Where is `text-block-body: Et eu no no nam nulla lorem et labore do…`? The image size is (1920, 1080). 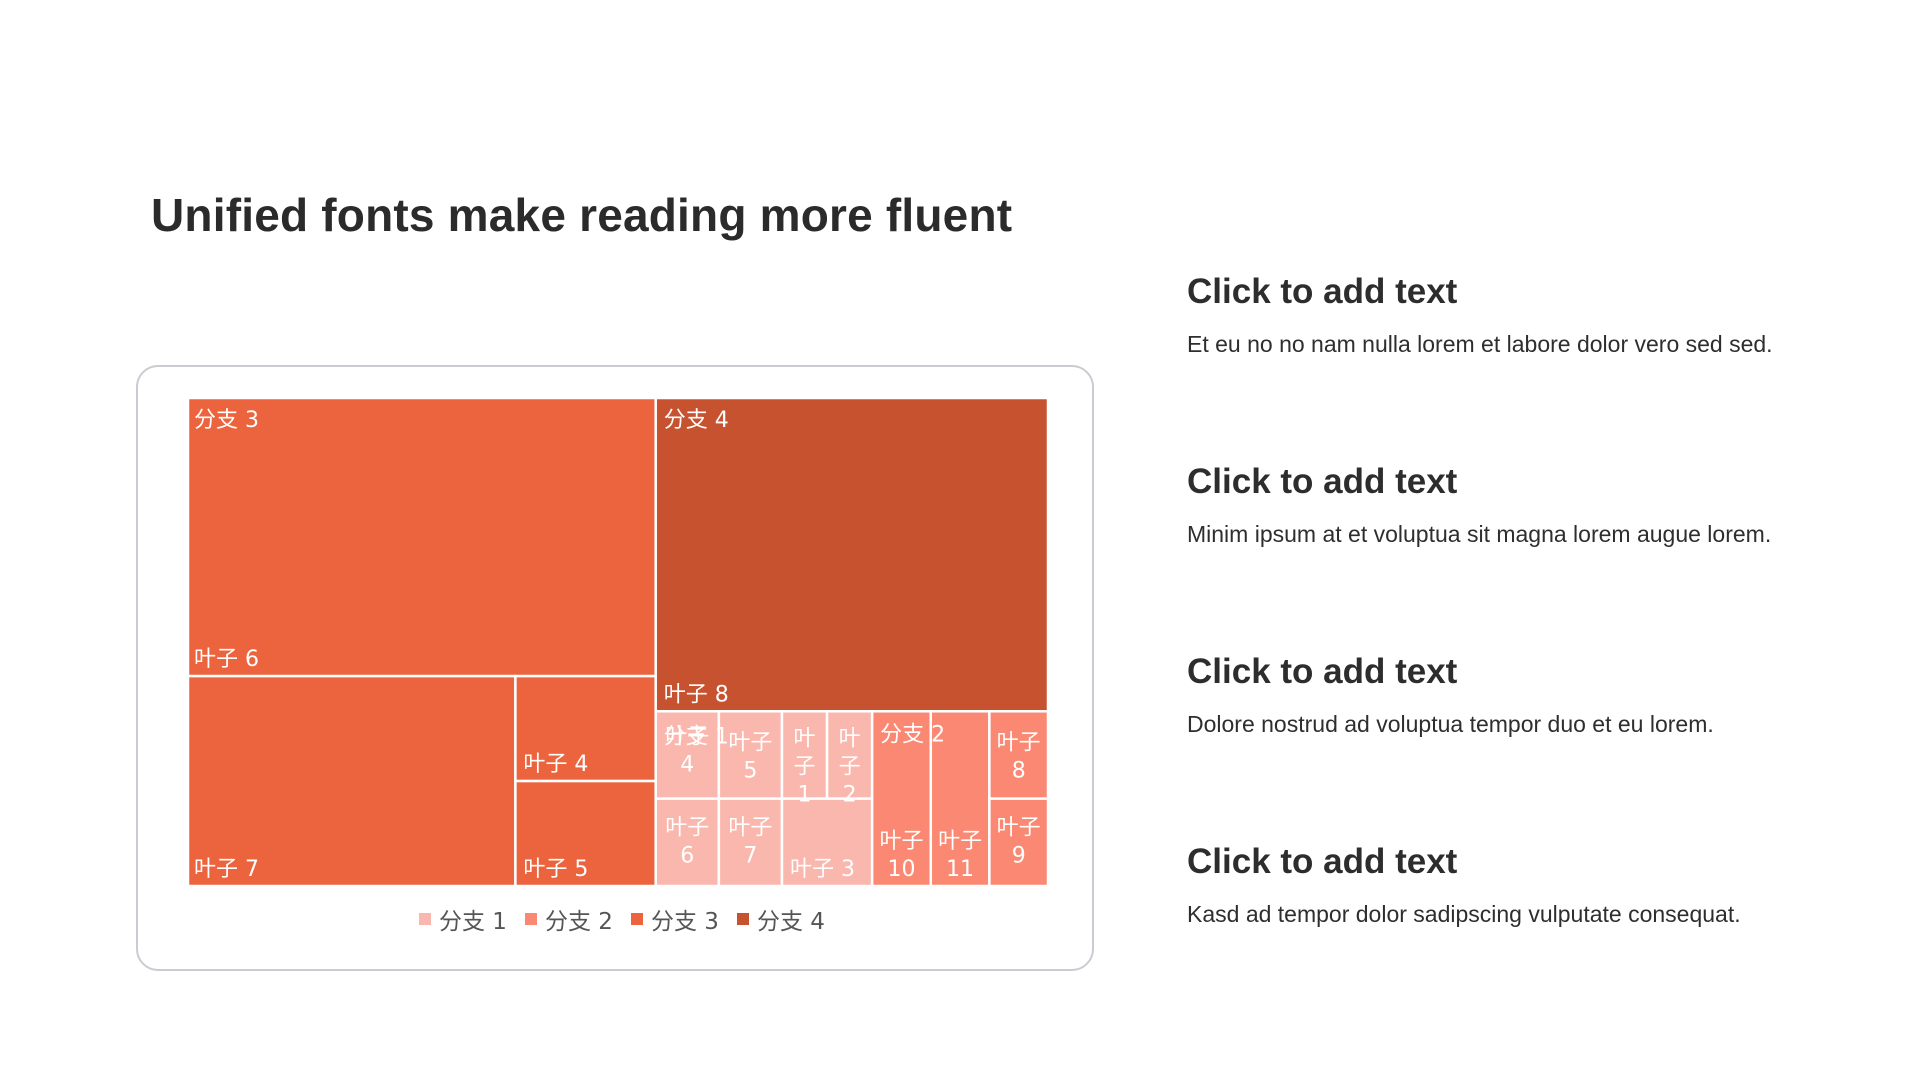
text-block-body: Et eu no no nam nulla lorem et labore do… is located at coordinates (1480, 344).